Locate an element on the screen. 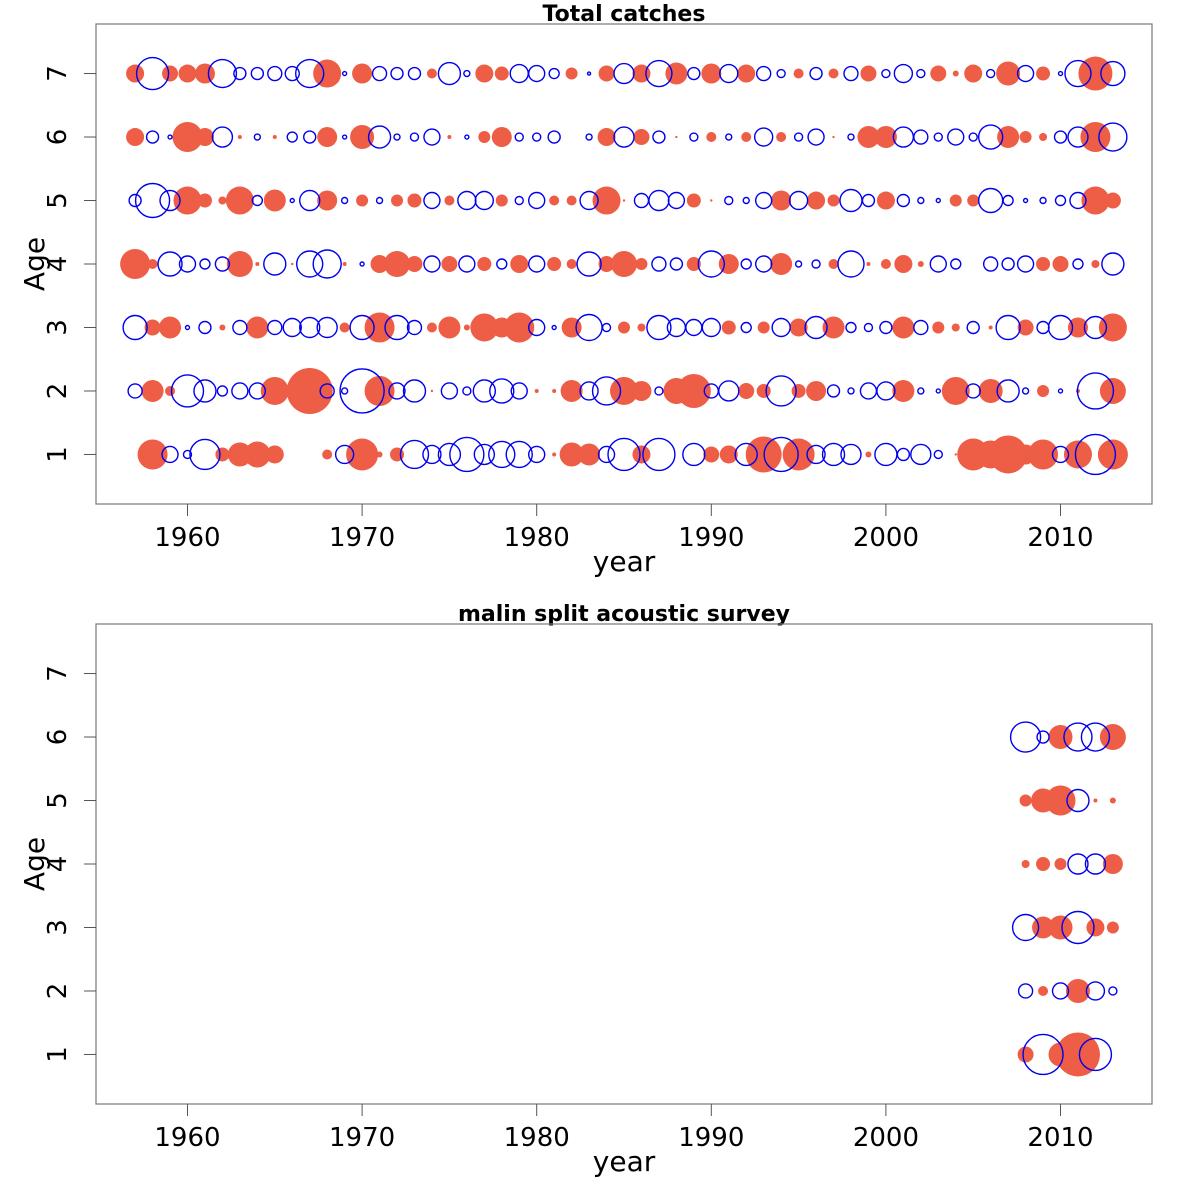  x-axis-label: year is located at coordinates (624, 561).